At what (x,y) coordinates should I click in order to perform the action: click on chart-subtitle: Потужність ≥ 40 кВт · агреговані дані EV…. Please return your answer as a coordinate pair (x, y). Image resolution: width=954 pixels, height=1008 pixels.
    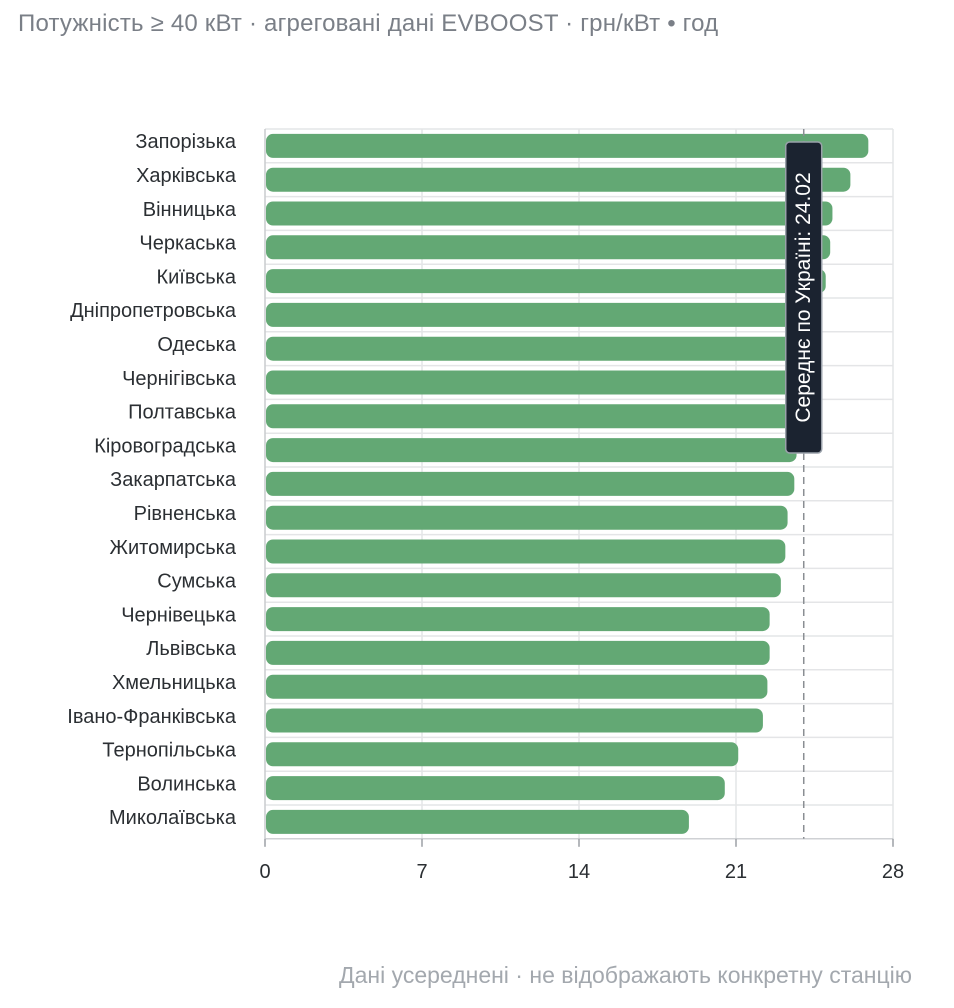
    Looking at the image, I should click on (368, 23).